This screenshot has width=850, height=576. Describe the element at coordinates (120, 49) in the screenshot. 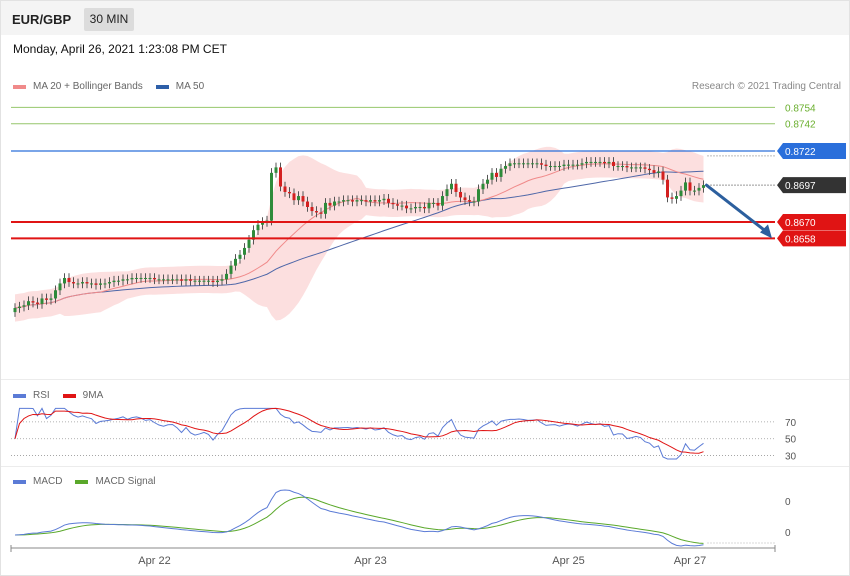

I see `timestamp: Monday, April 26, 2021 1:23:08 PM CET` at that location.